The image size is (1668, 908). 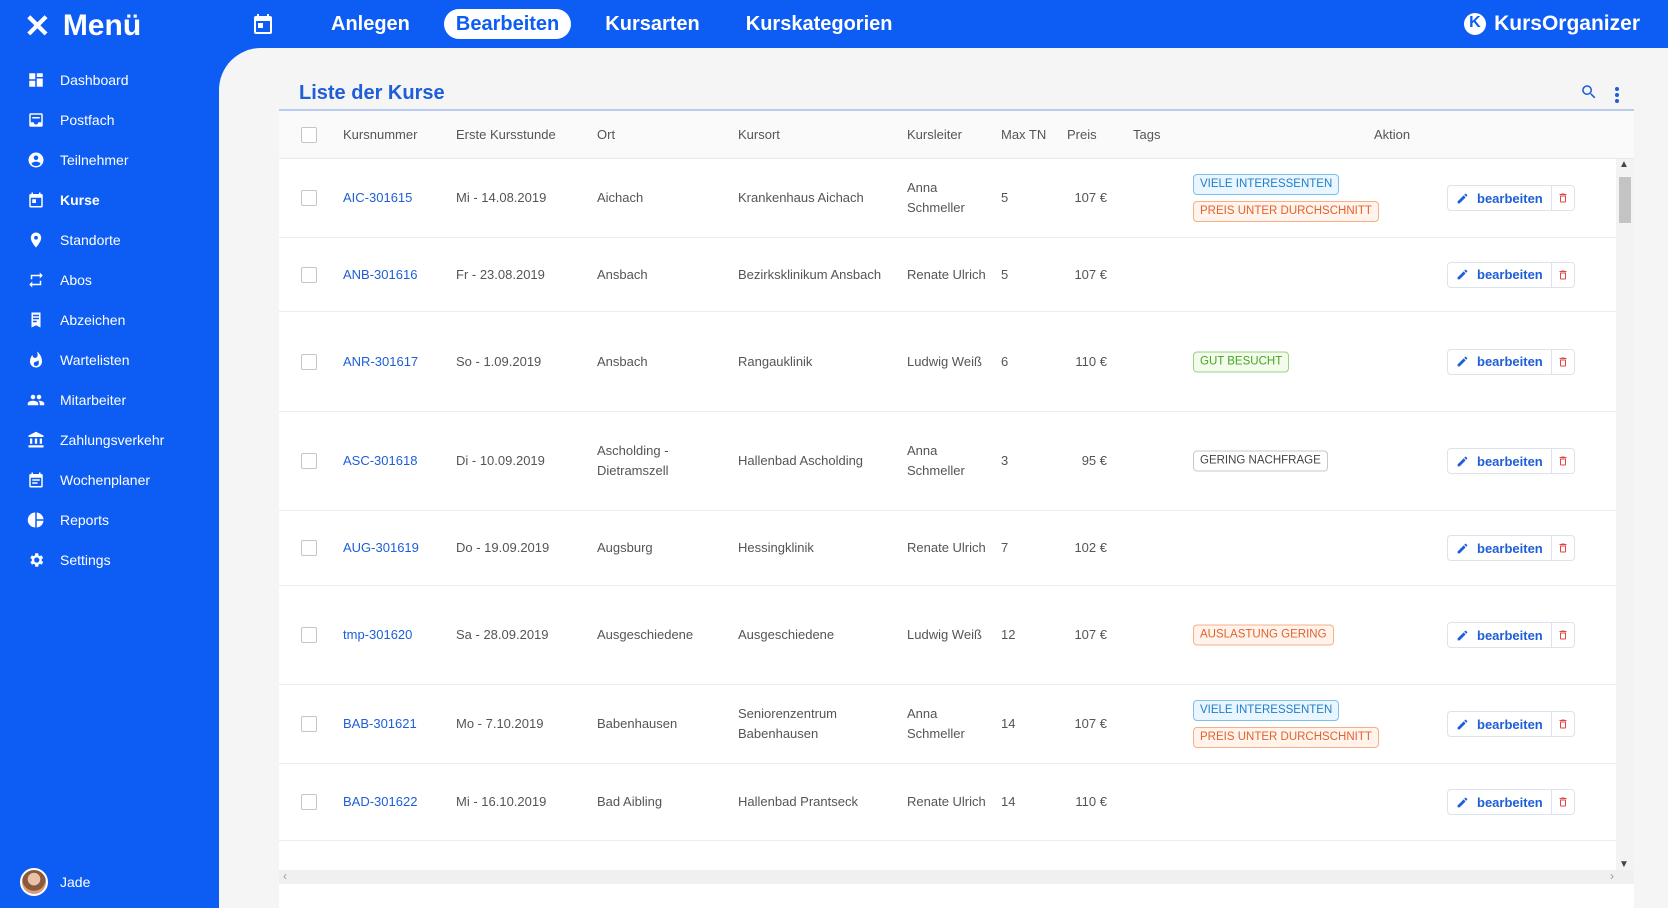 I want to click on sidebar-item-teilnehmer: Teilnehmer, so click(x=109, y=160).